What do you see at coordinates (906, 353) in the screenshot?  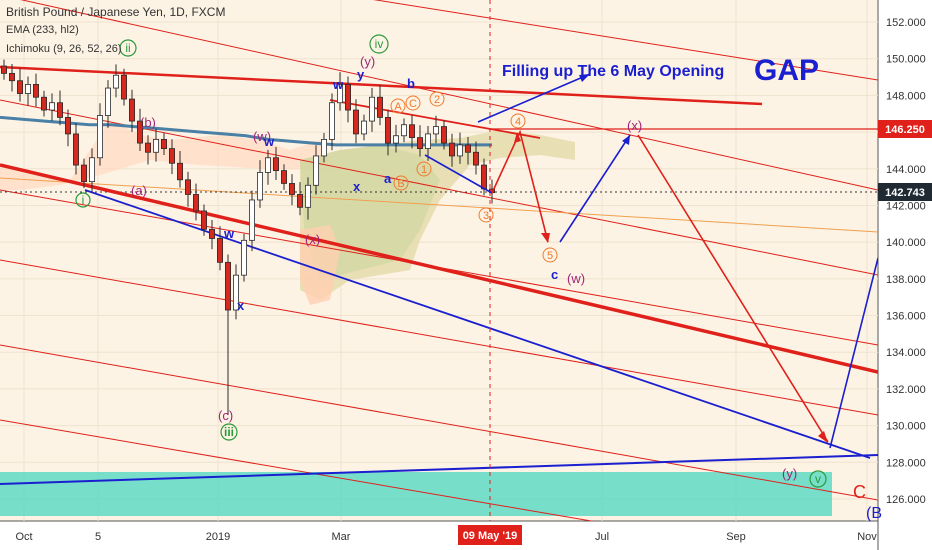 I see `y-tick-label: 134.000` at bounding box center [906, 353].